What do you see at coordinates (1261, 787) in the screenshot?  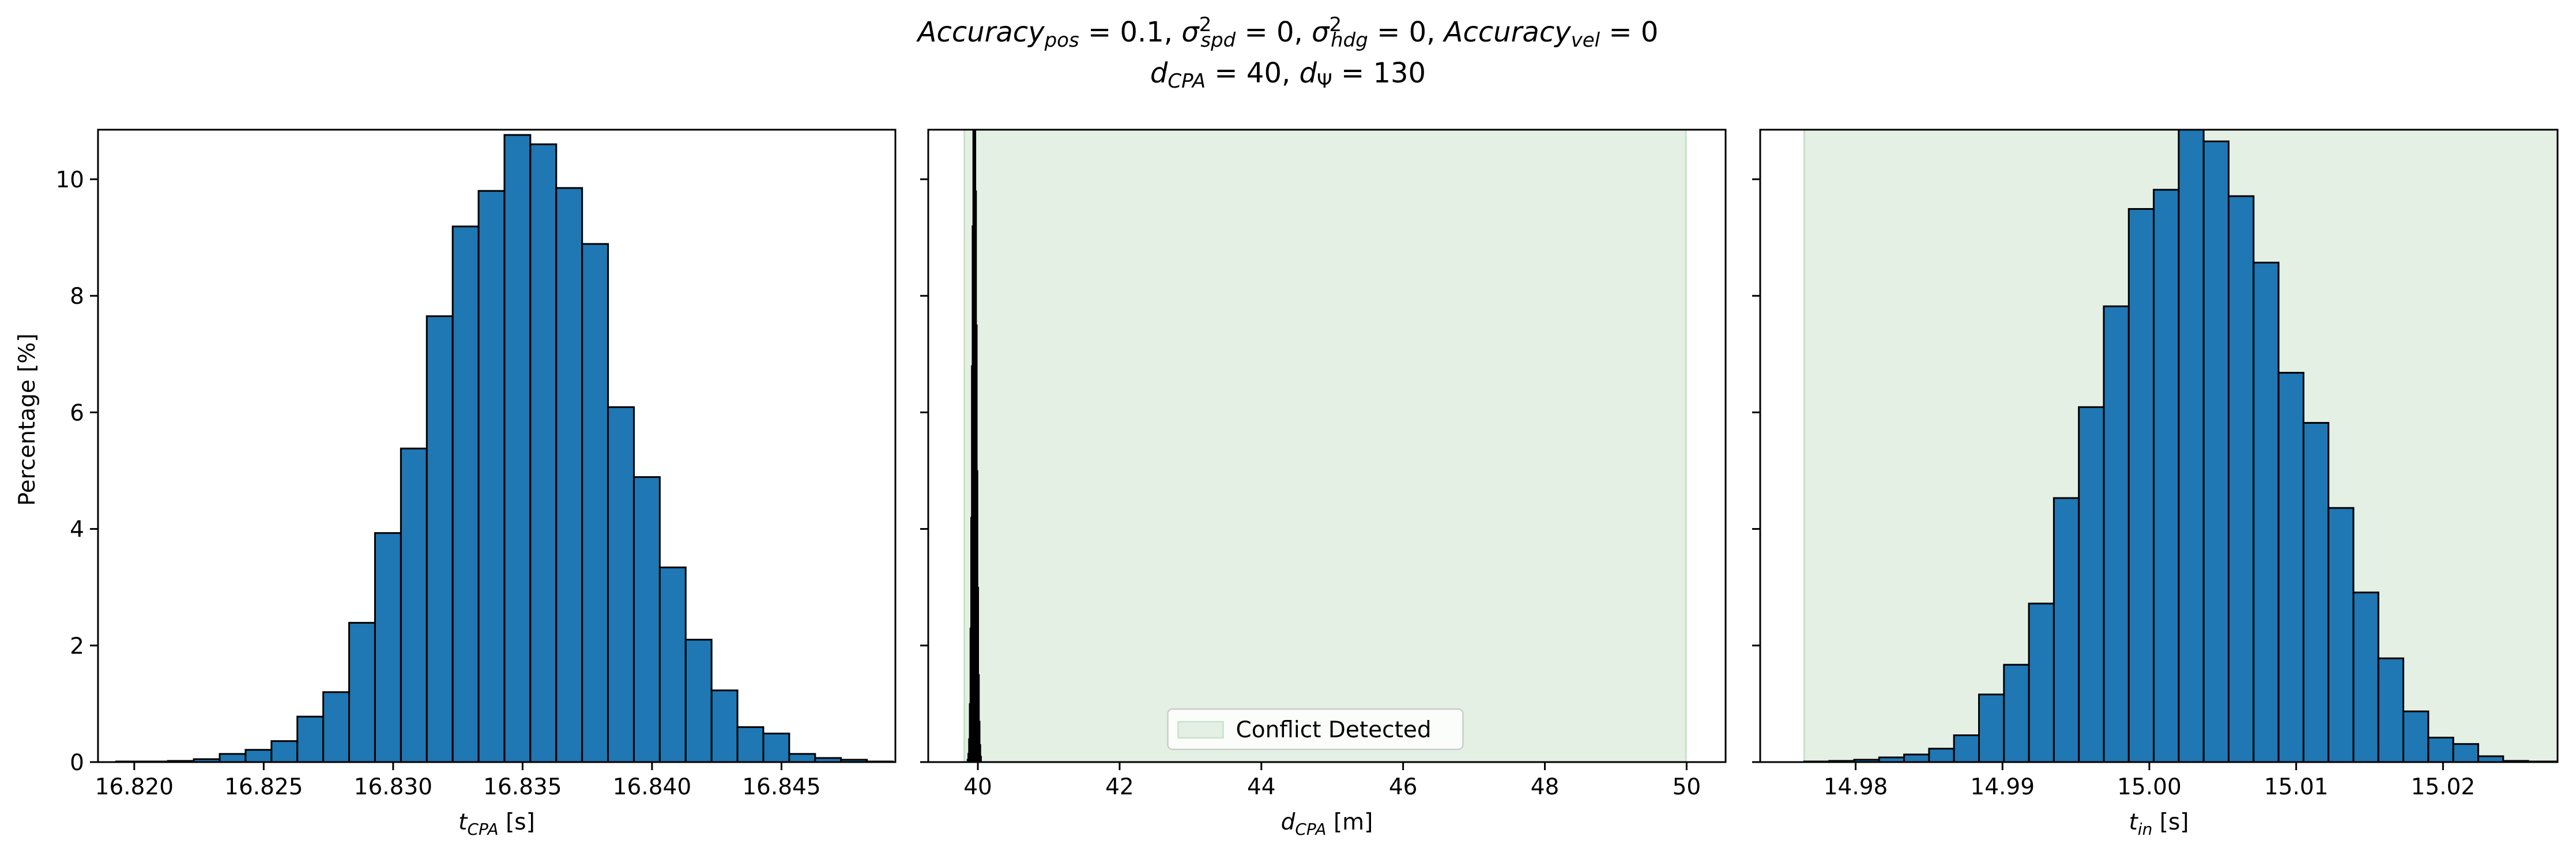 I see `x-tick-label: 44` at bounding box center [1261, 787].